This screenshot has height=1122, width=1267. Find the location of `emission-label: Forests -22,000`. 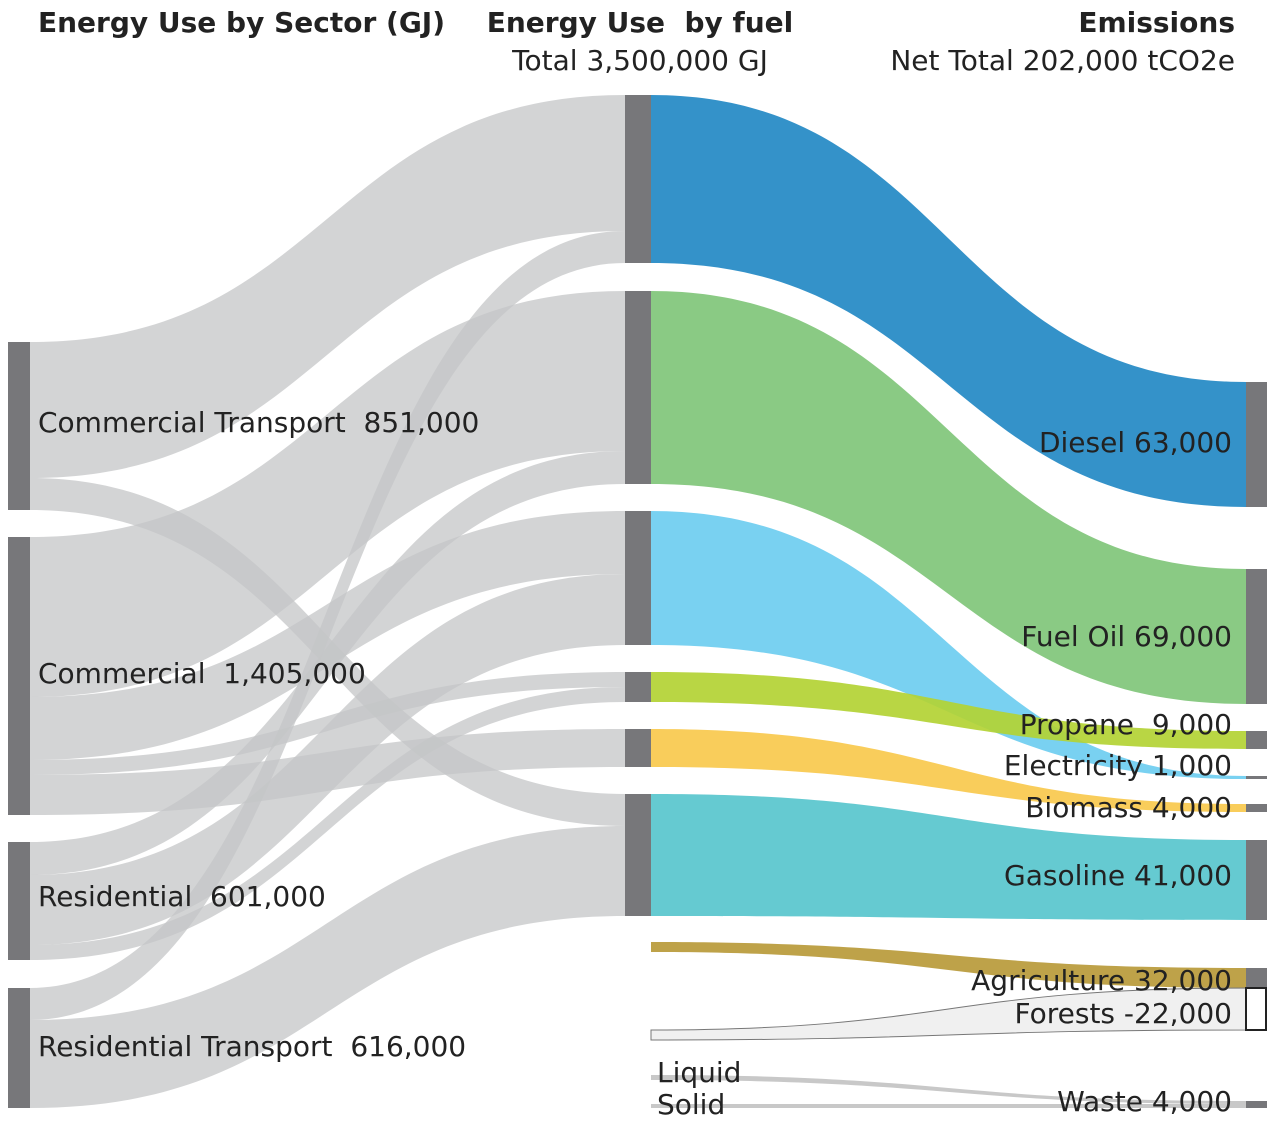

emission-label: Forests -22,000 is located at coordinates (1124, 1013).